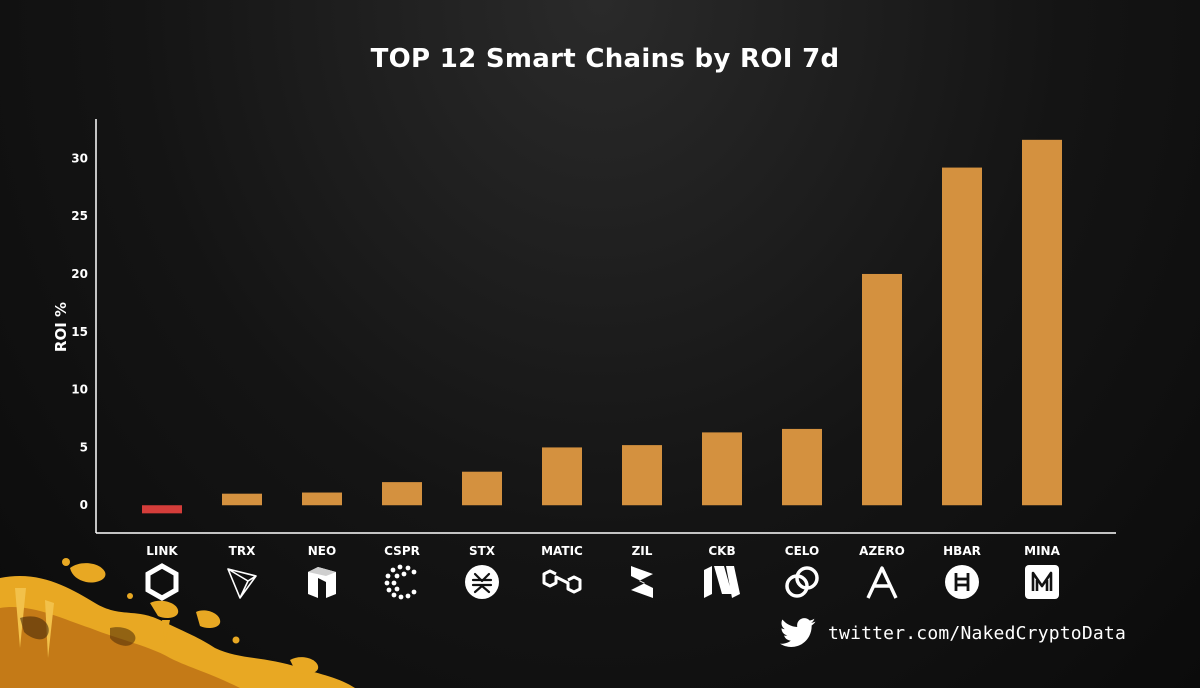 The image size is (1200, 688). I want to click on y-axis: 0 5 10 15 20 25 30, so click(84, 326).